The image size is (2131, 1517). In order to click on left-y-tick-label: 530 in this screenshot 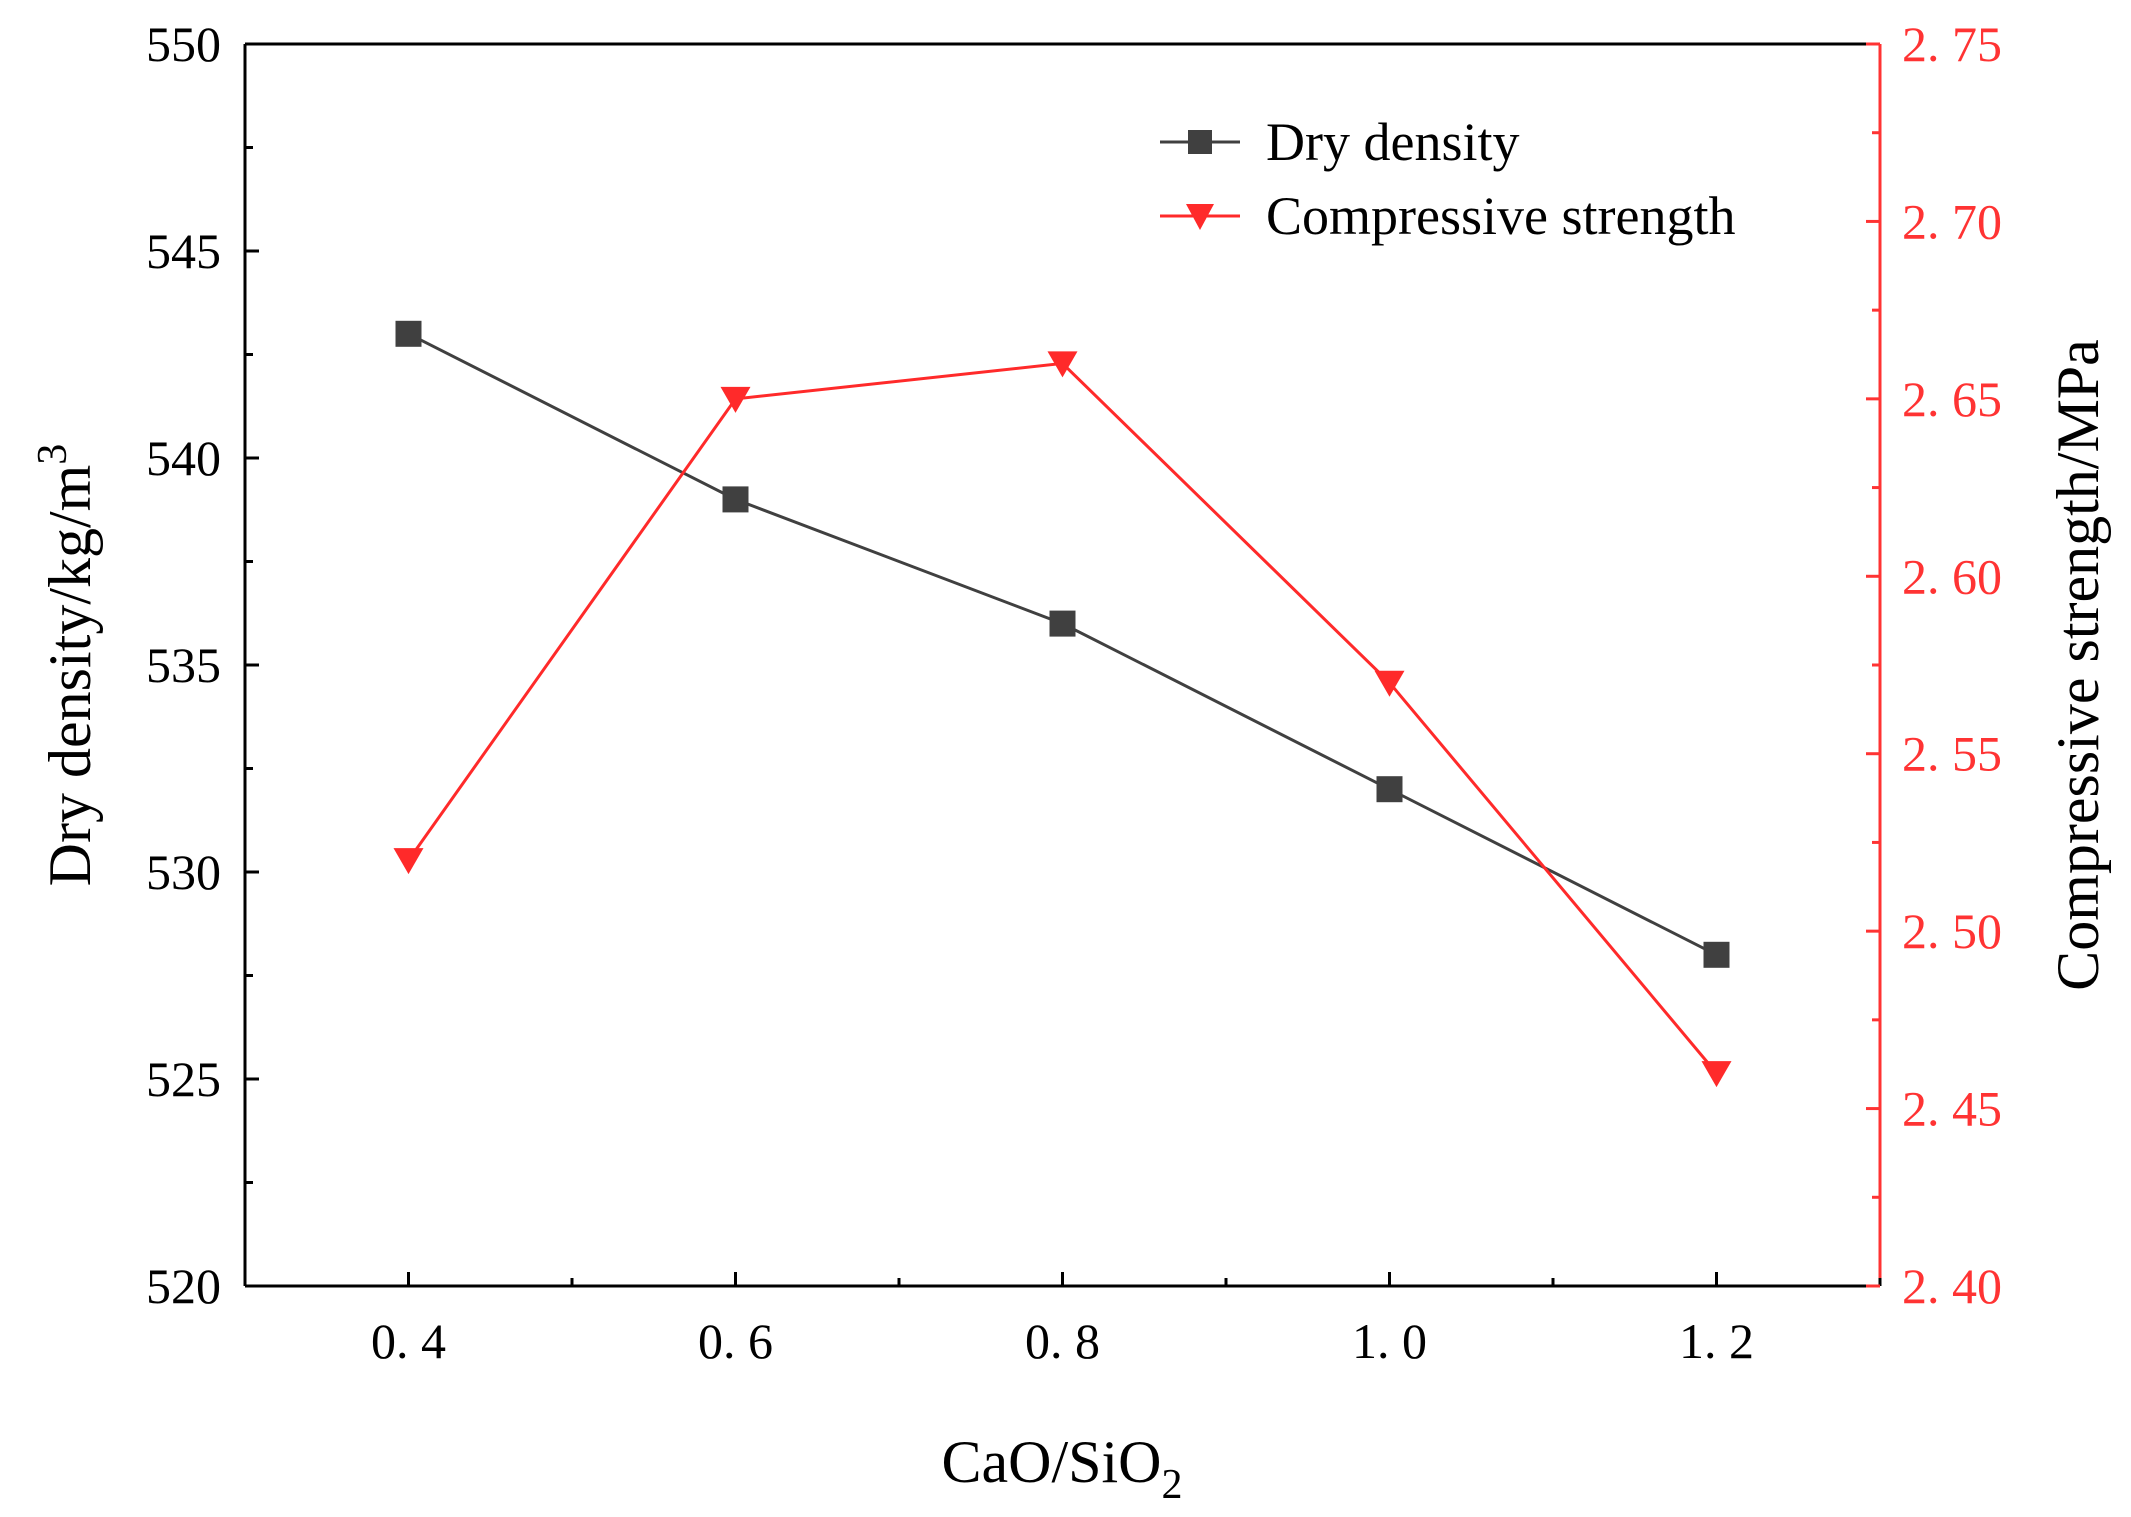, I will do `click(183, 872)`.